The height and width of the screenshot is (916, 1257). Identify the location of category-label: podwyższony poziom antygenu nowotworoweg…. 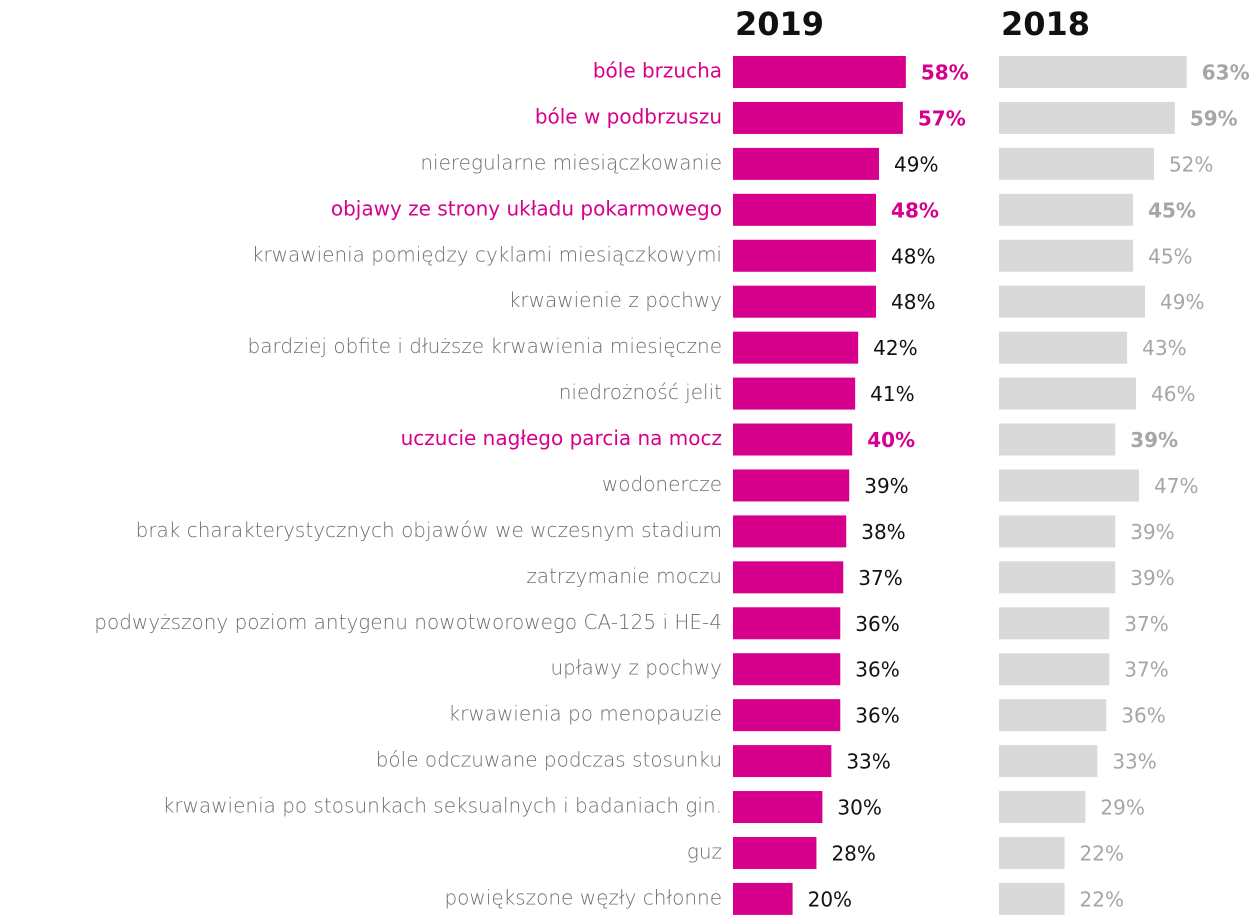
(408, 622).